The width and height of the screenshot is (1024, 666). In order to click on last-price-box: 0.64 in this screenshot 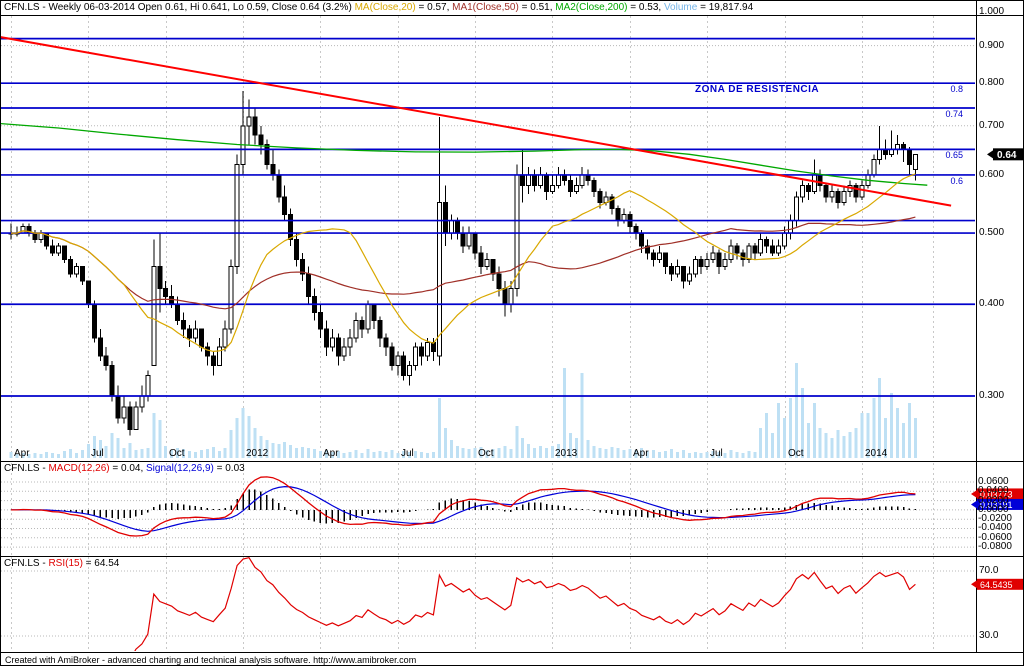, I will do `click(1005, 154)`.